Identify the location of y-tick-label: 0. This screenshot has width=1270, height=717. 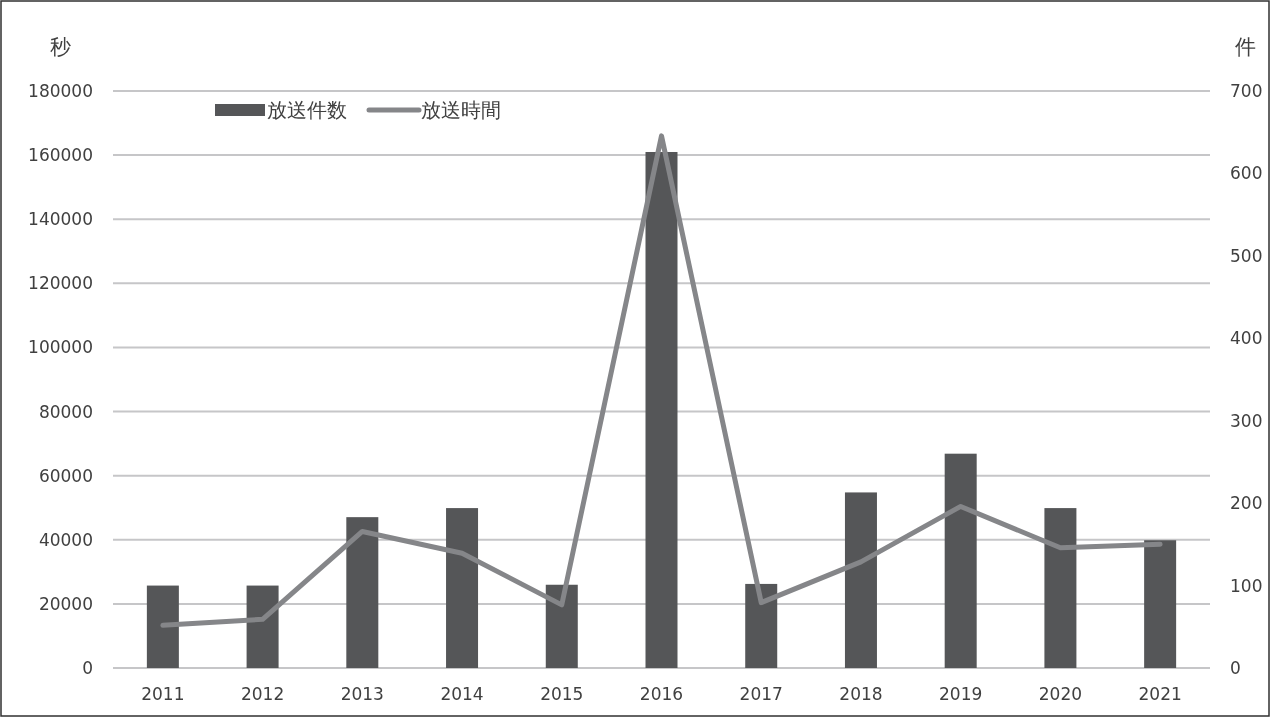
(87, 668).